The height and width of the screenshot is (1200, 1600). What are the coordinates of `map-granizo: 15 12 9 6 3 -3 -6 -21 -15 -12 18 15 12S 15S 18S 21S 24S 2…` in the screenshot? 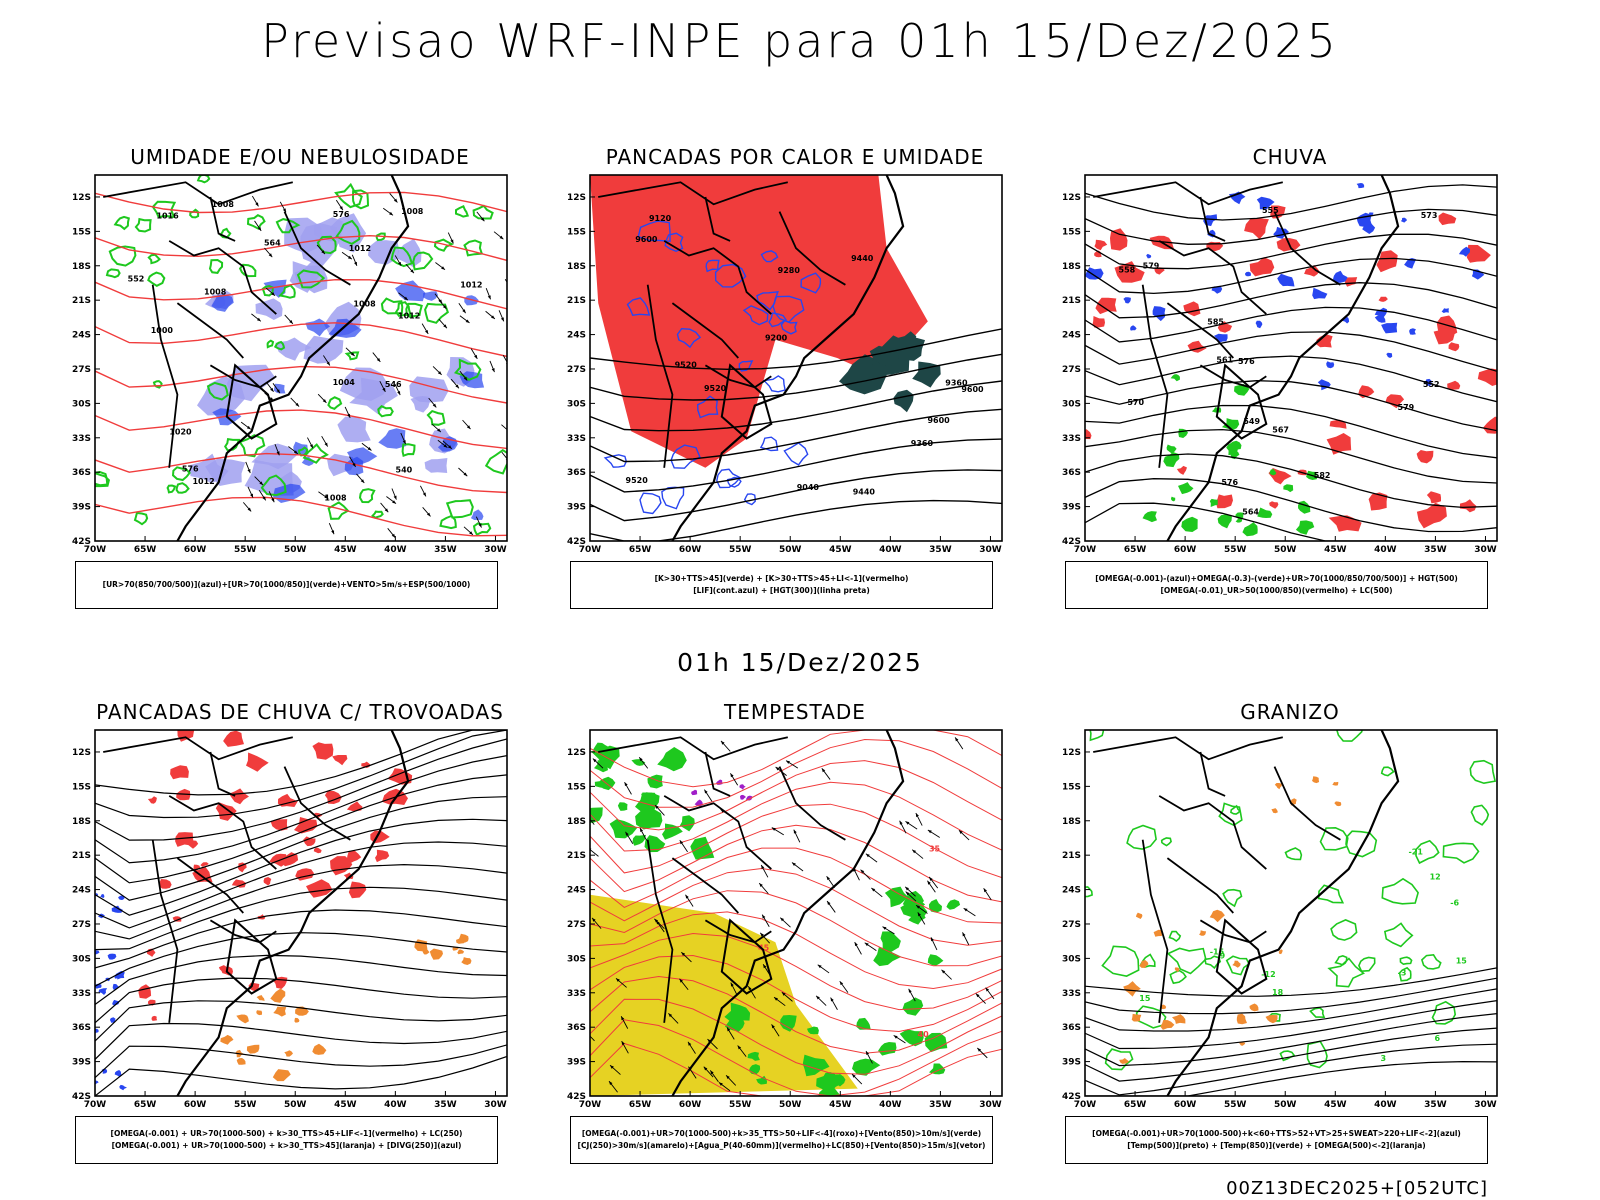 It's located at (1280, 919).